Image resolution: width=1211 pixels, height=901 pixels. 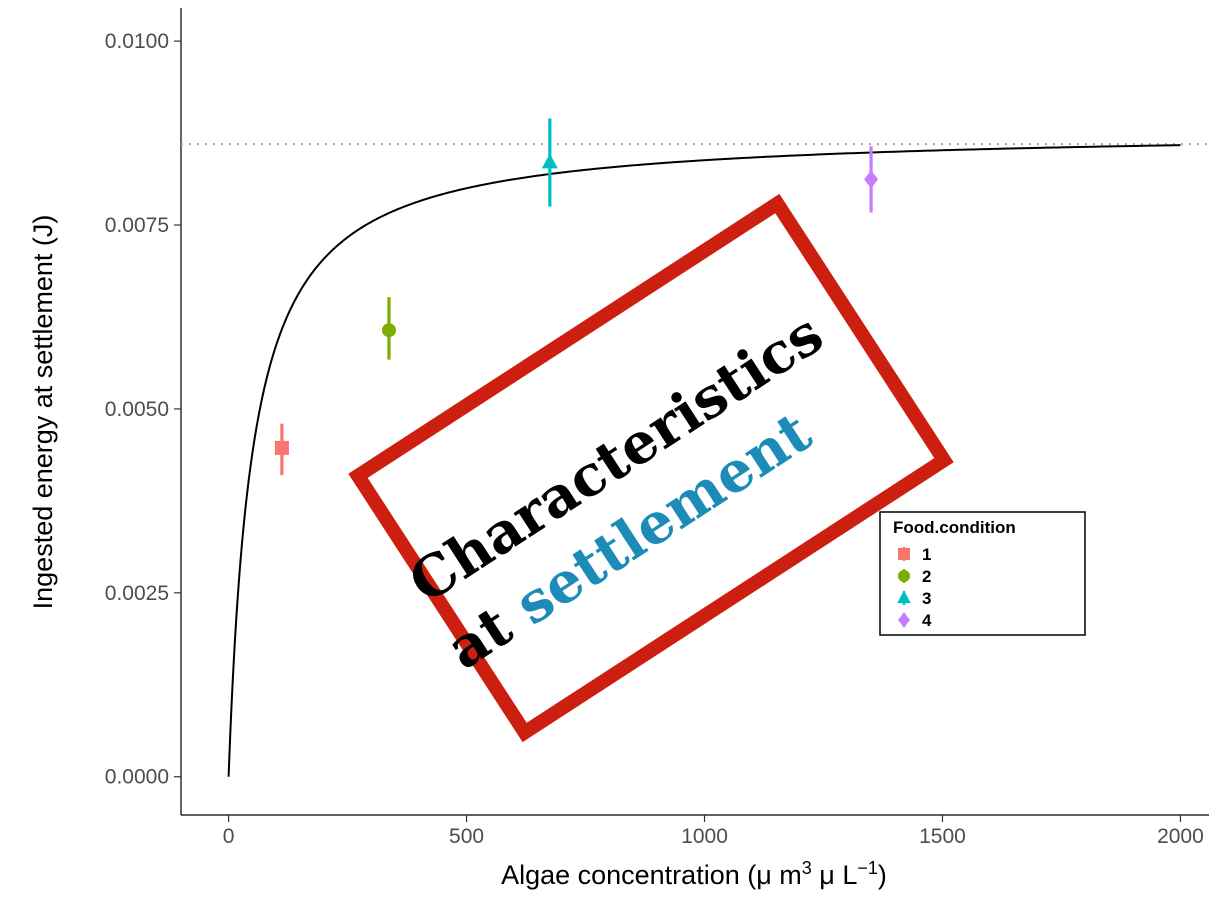 I want to click on x-tick-label: 1000, so click(x=704, y=836).